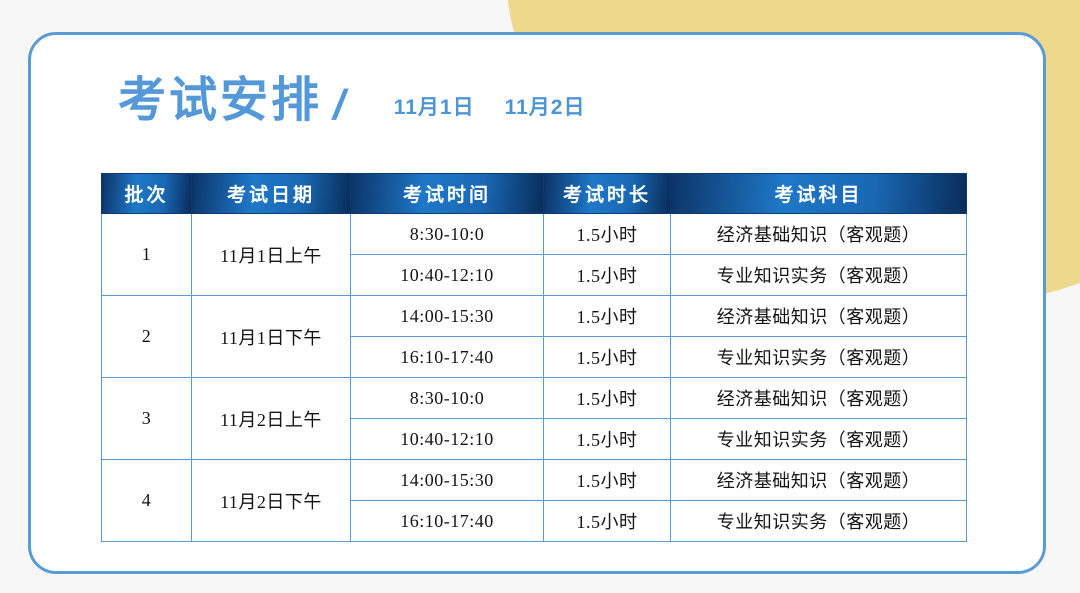 The height and width of the screenshot is (593, 1080). What do you see at coordinates (146, 418) in the screenshot?
I see `batch-cell: 3` at bounding box center [146, 418].